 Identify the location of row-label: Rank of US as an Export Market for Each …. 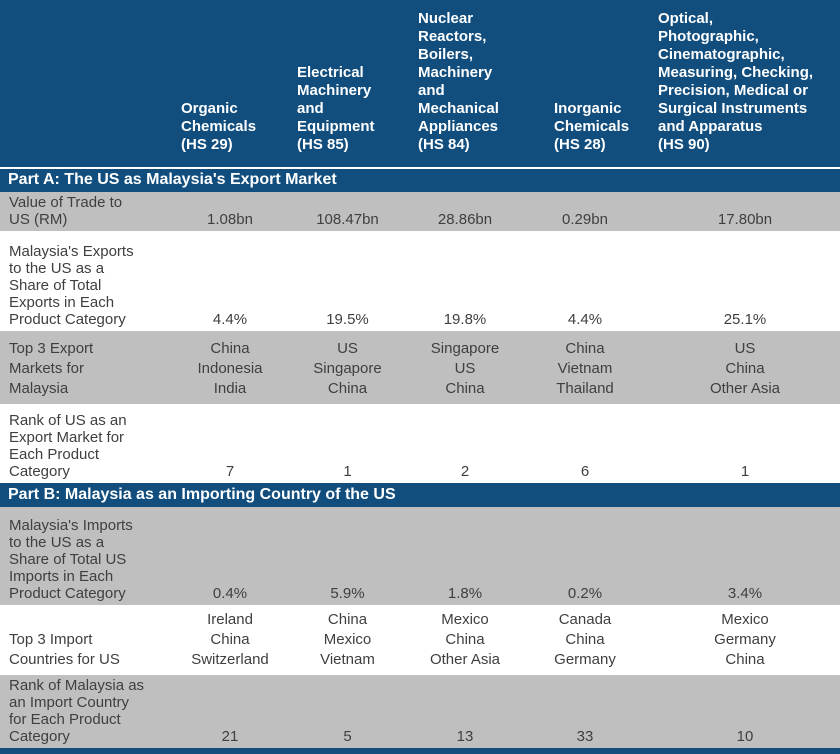
(87, 443).